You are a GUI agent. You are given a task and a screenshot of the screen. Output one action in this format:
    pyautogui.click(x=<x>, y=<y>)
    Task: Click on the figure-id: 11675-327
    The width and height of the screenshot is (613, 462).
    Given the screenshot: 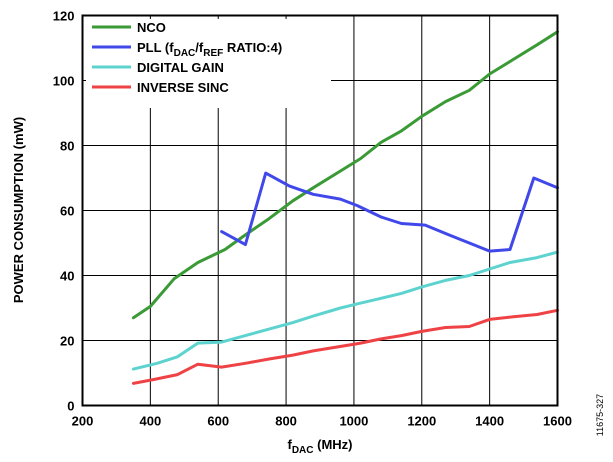 What is the action you would take?
    pyautogui.click(x=600, y=415)
    